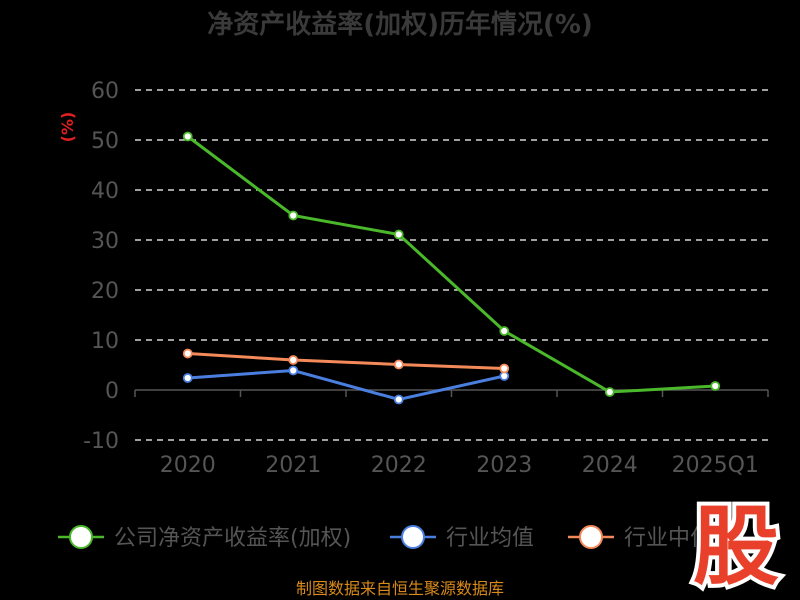 Image resolution: width=800 pixels, height=600 pixels. Describe the element at coordinates (105, 91) in the screenshot. I see `y-tick-label: 60` at that location.